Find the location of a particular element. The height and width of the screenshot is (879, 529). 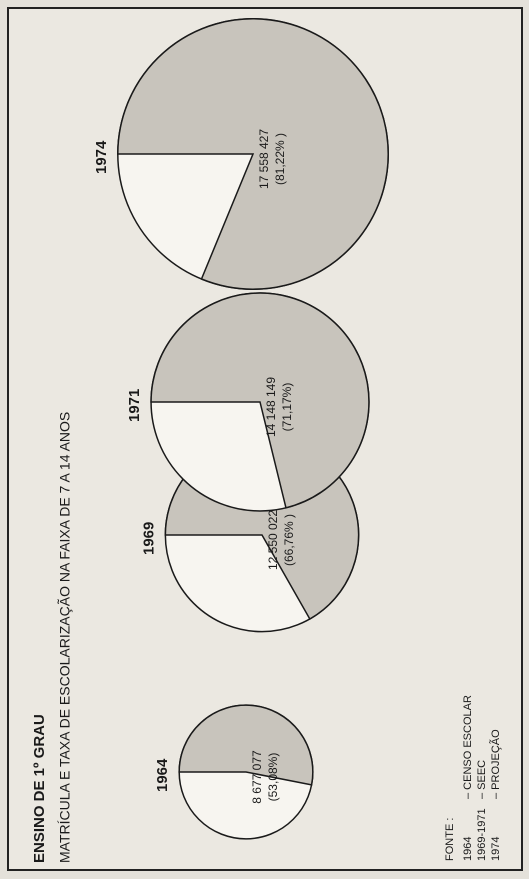

source-name: – CENSO ESCOLAR is located at coordinates (468, 747).